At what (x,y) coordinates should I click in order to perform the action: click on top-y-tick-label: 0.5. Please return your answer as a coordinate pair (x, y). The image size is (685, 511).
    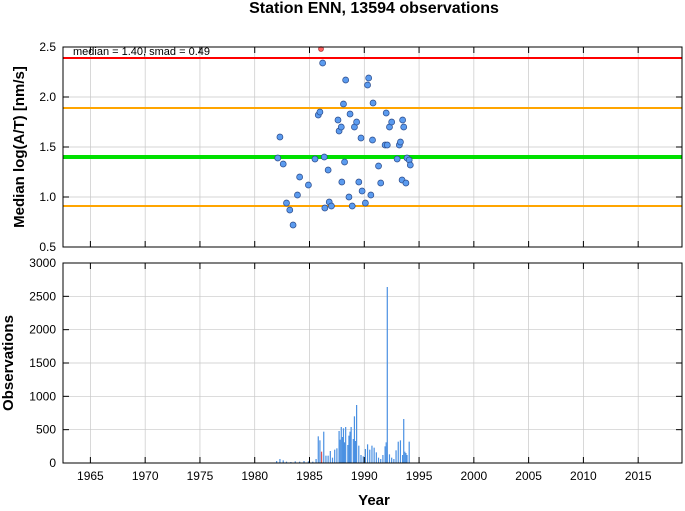
    Looking at the image, I should click on (47, 247).